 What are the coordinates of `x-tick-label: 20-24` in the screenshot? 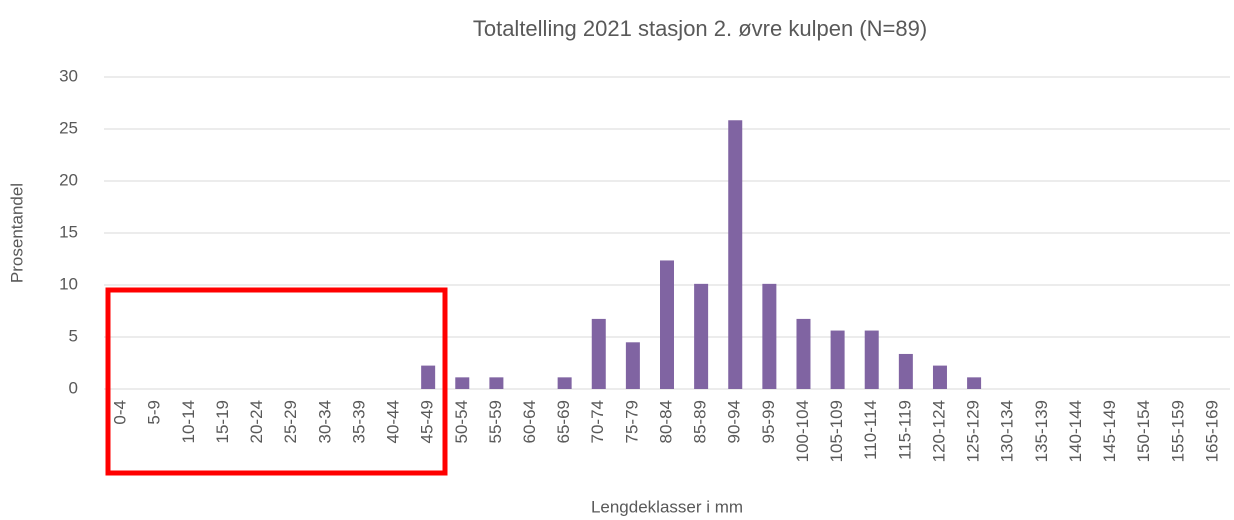 It's located at (256, 421).